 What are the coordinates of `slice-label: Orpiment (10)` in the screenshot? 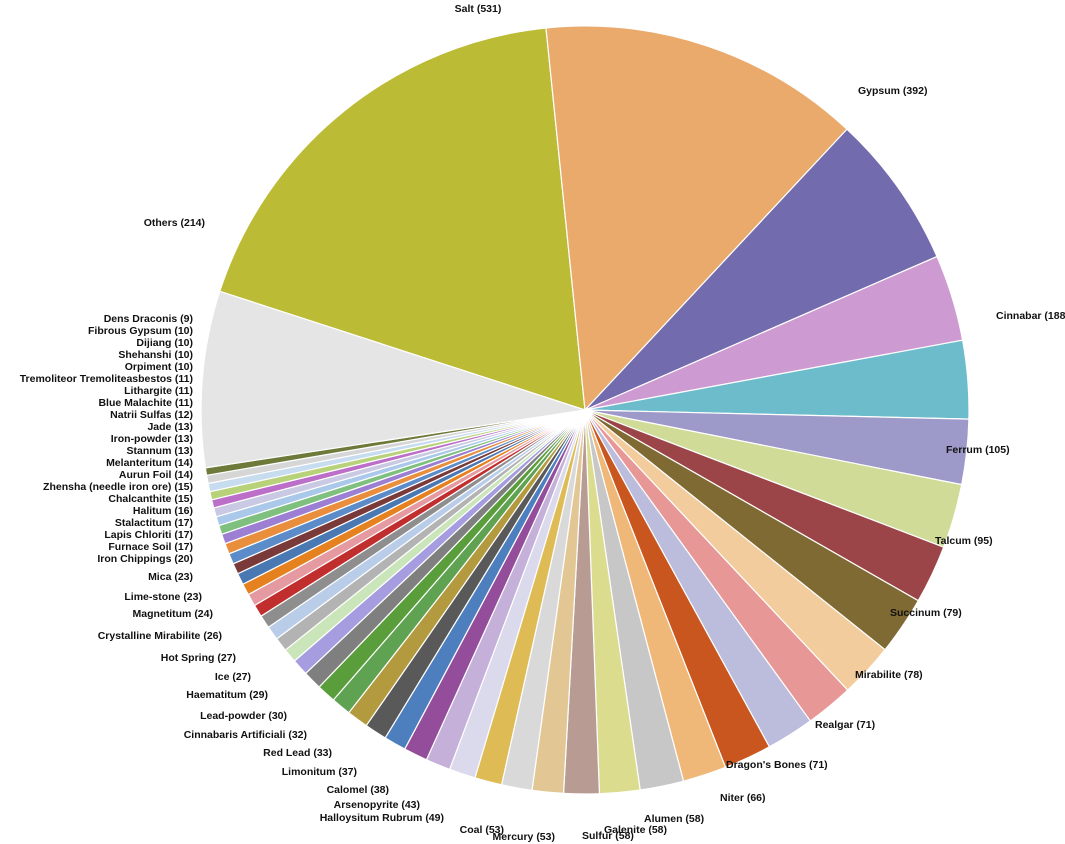 It's located at (159, 367).